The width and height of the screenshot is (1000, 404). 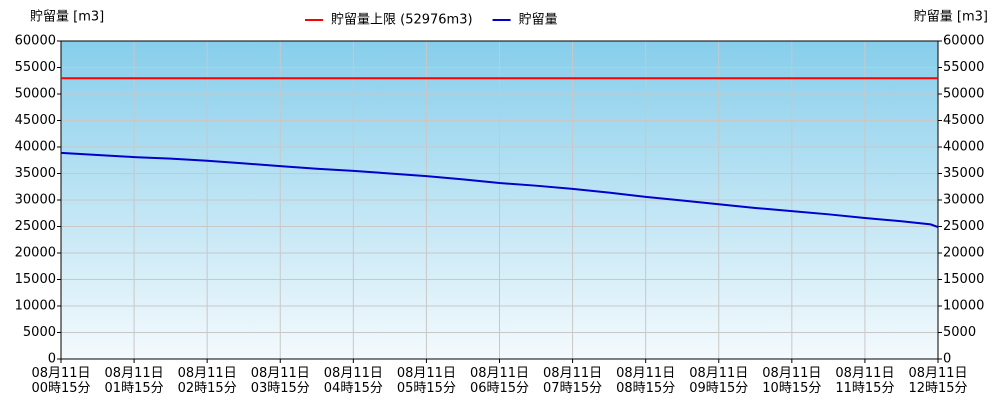 I want to click on x-tick-label: 08月11日 06時15分, so click(x=499, y=381).